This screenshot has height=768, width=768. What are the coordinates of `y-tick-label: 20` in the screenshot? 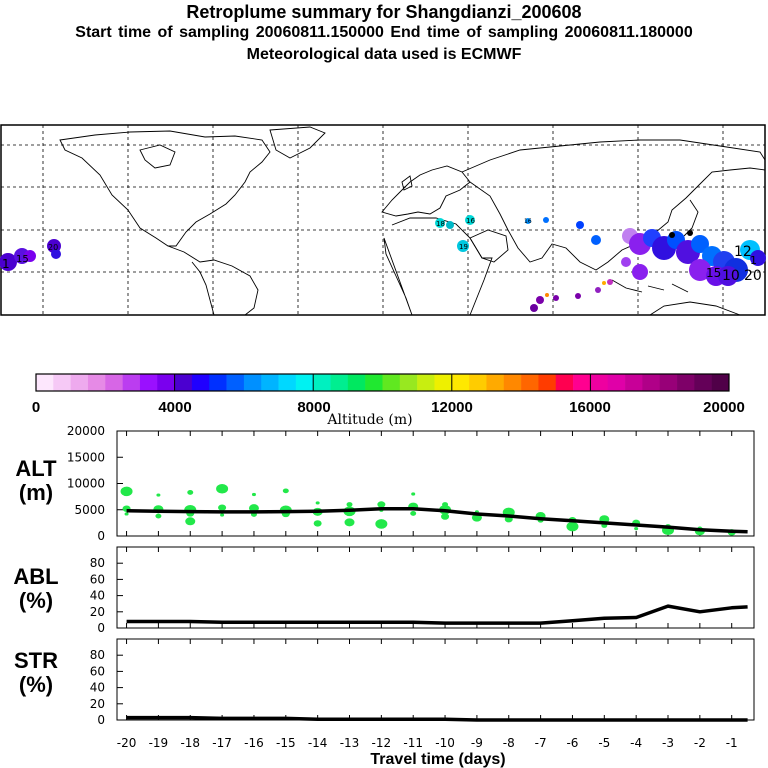 It's located at (97, 612).